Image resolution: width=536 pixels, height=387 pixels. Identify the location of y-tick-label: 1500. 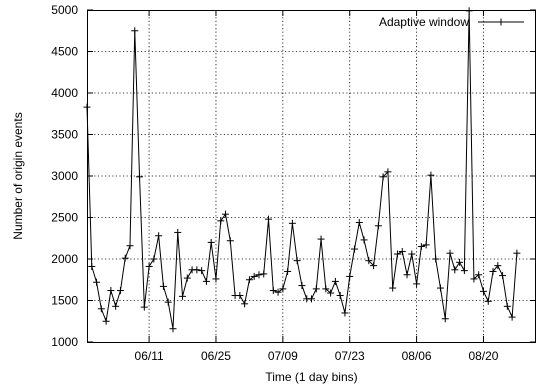
(64, 301).